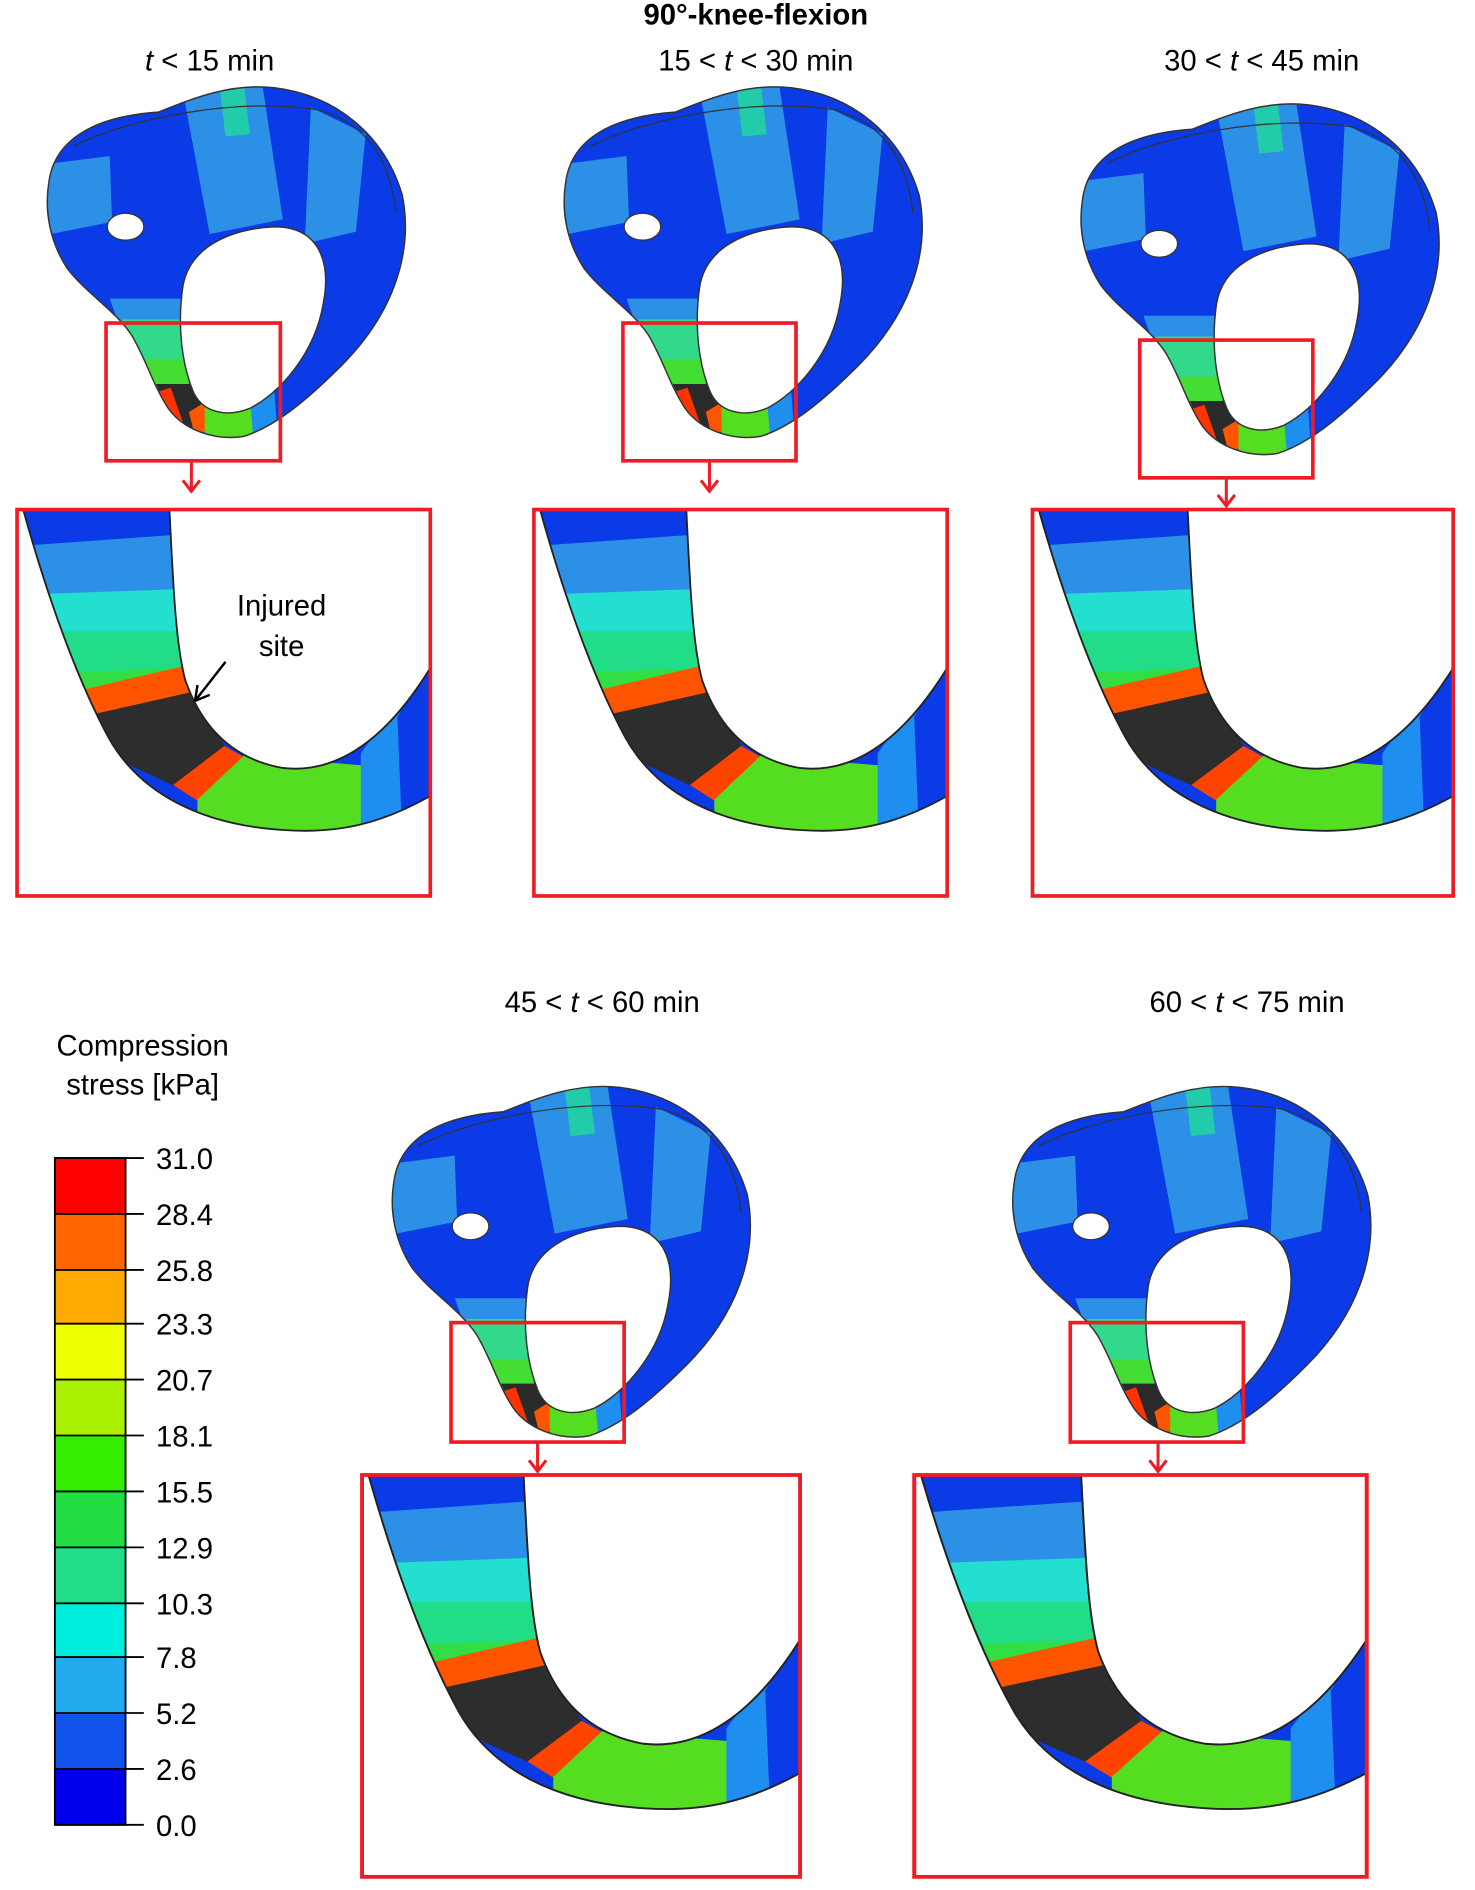  I want to click on zoom-box, so click(193, 392).